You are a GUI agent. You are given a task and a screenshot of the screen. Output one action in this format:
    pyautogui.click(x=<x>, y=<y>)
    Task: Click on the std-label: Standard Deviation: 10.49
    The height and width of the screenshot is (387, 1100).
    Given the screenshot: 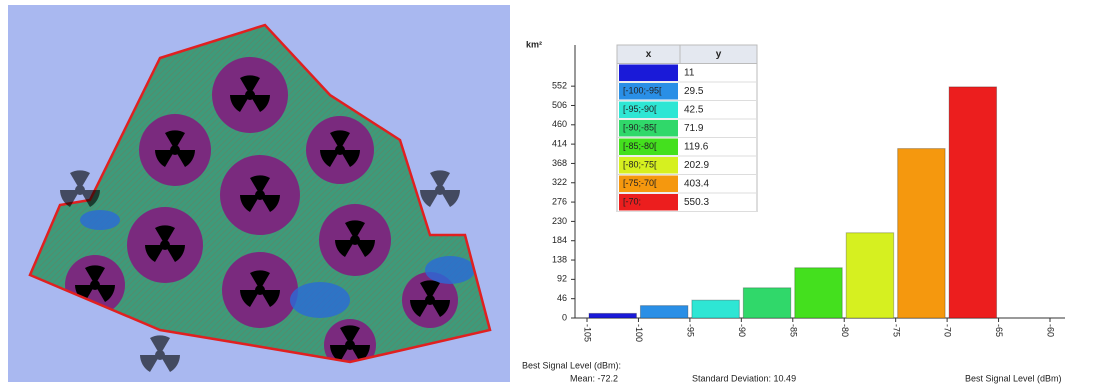 What is the action you would take?
    pyautogui.click(x=744, y=378)
    